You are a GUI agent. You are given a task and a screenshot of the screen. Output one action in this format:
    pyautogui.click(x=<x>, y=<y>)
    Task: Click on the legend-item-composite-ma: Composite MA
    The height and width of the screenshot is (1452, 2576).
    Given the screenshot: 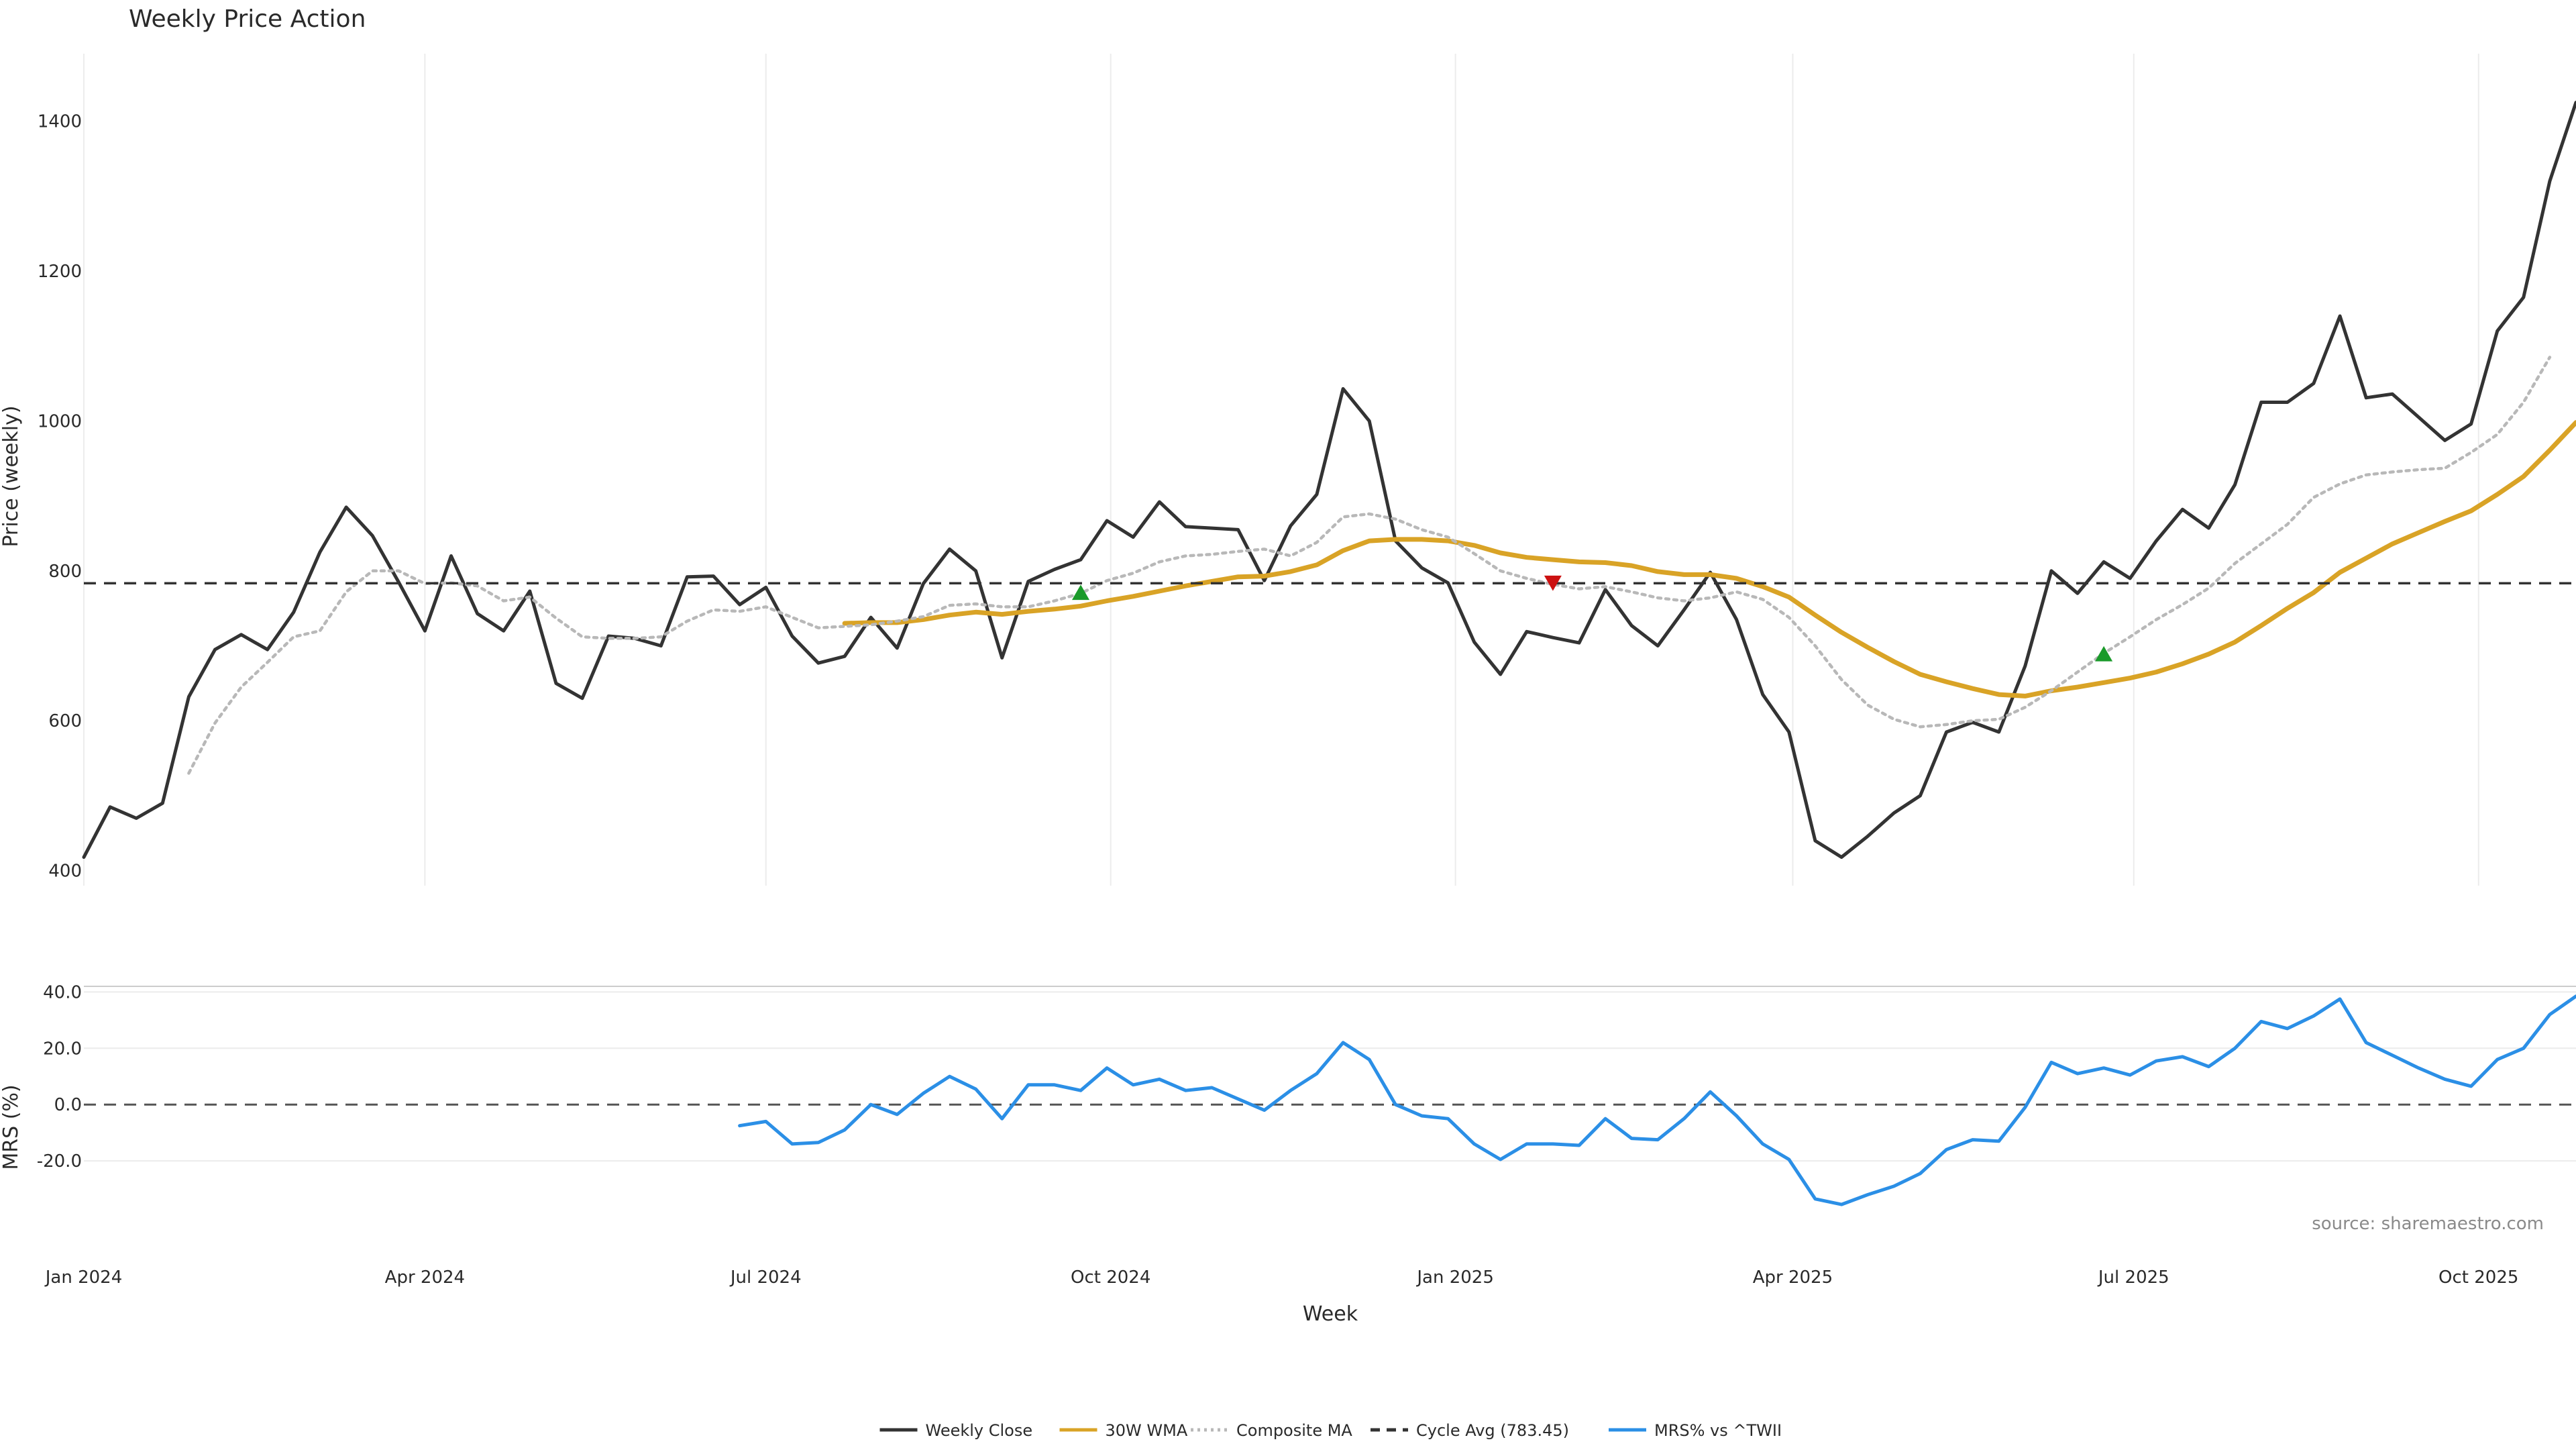 What is the action you would take?
    pyautogui.click(x=1271, y=1431)
    